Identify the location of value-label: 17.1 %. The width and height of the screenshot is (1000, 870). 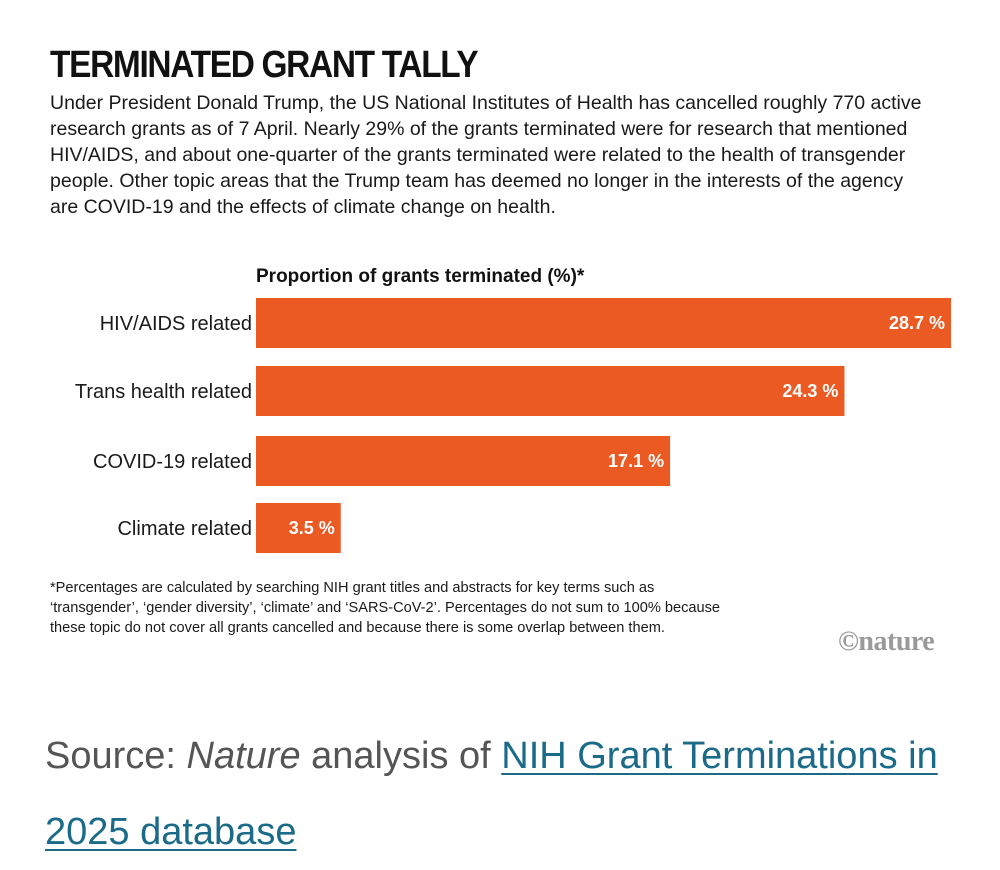
(636, 461).